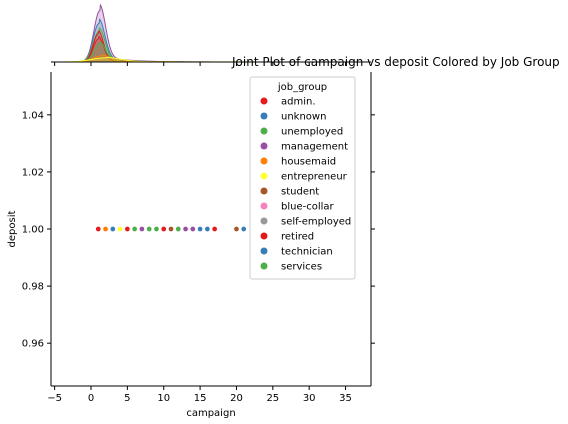 This screenshot has width=568, height=424. I want to click on y-tick-labels: 0.96 0.98 1.00 1.02 1.04, so click(33, 229).